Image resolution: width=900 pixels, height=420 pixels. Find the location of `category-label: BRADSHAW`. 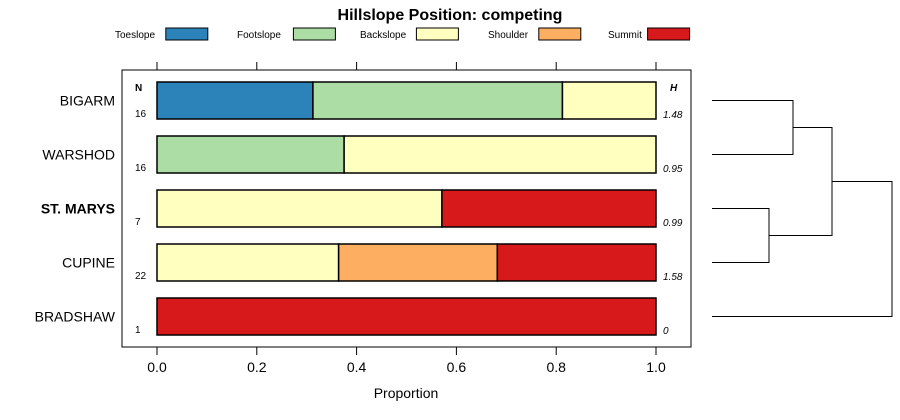

category-label: BRADSHAW is located at coordinates (75, 317).